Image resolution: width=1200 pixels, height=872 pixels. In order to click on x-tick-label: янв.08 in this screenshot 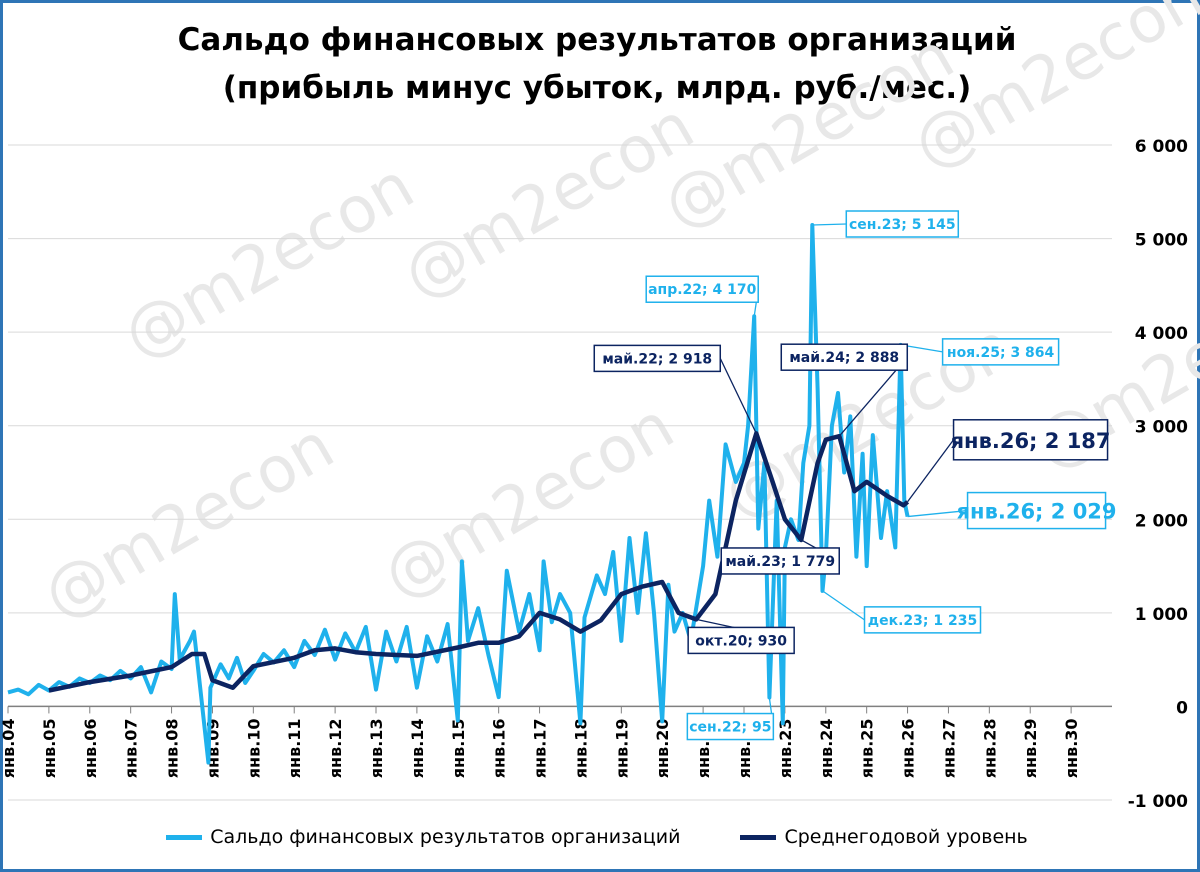, I will do `click(172, 748)`.